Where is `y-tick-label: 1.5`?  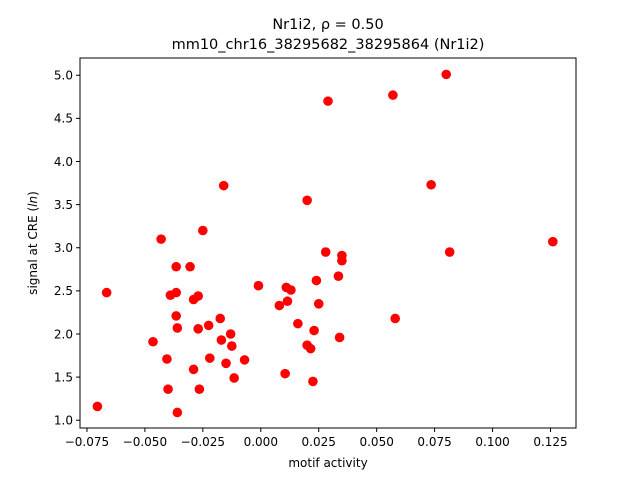
y-tick-label: 1.5 is located at coordinates (63, 377).